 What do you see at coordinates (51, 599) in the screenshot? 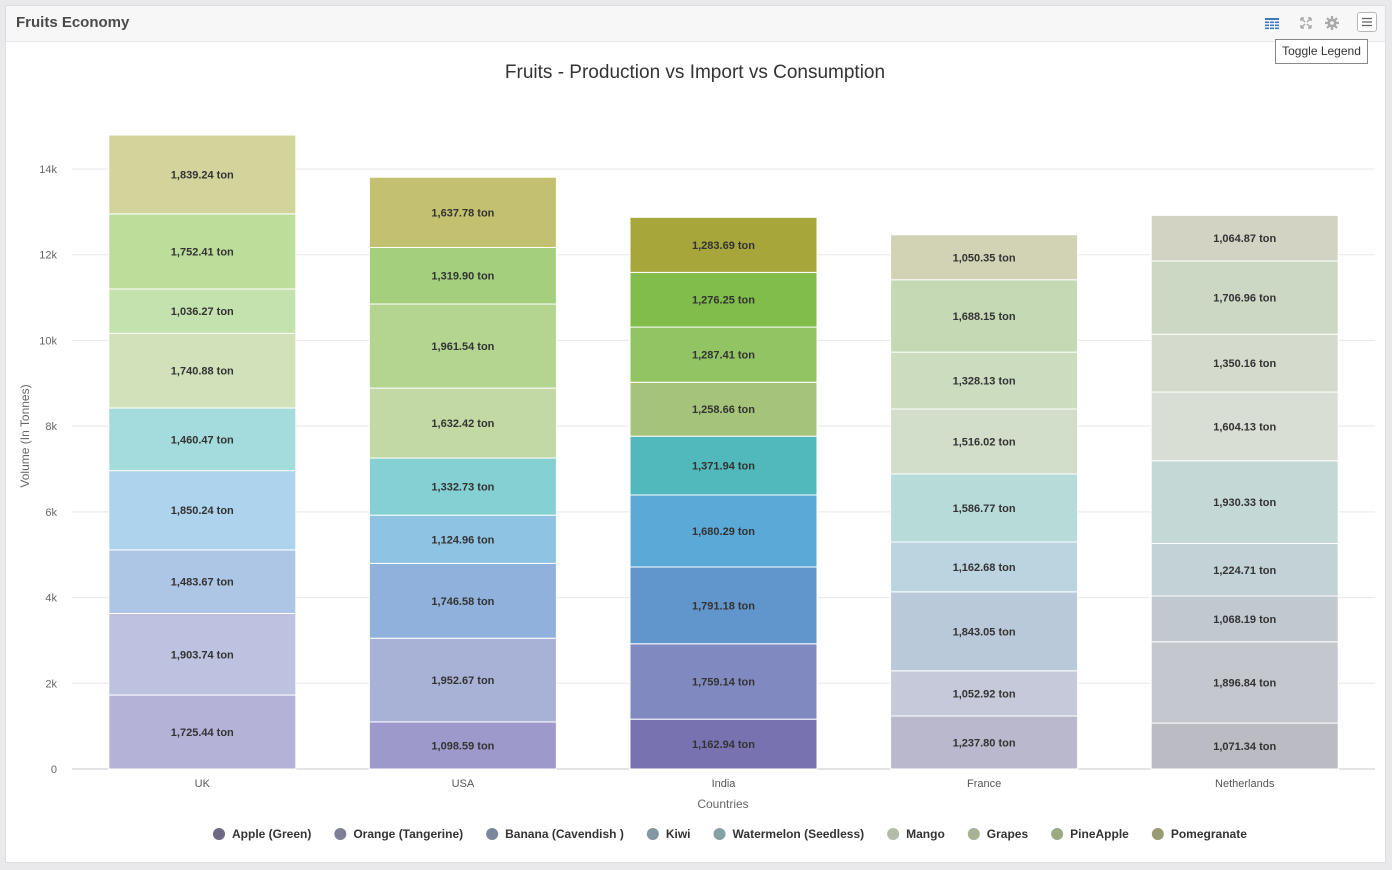
I see `y-tick-label: 4k` at bounding box center [51, 599].